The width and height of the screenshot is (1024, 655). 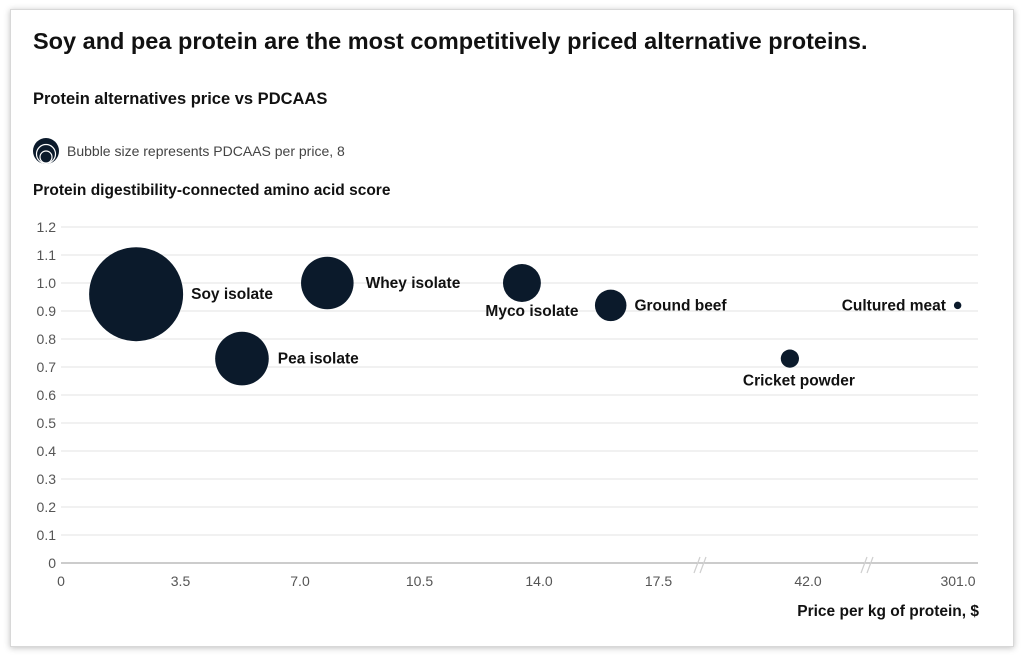 I want to click on bubble-label: Cultured meat, so click(x=894, y=305).